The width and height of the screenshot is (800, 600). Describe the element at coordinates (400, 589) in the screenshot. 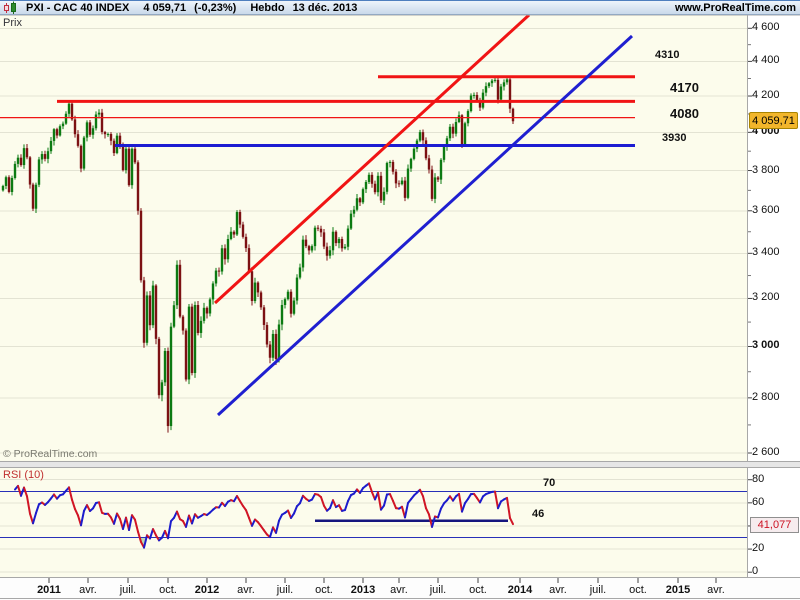

I see `time-axis-area` at that location.